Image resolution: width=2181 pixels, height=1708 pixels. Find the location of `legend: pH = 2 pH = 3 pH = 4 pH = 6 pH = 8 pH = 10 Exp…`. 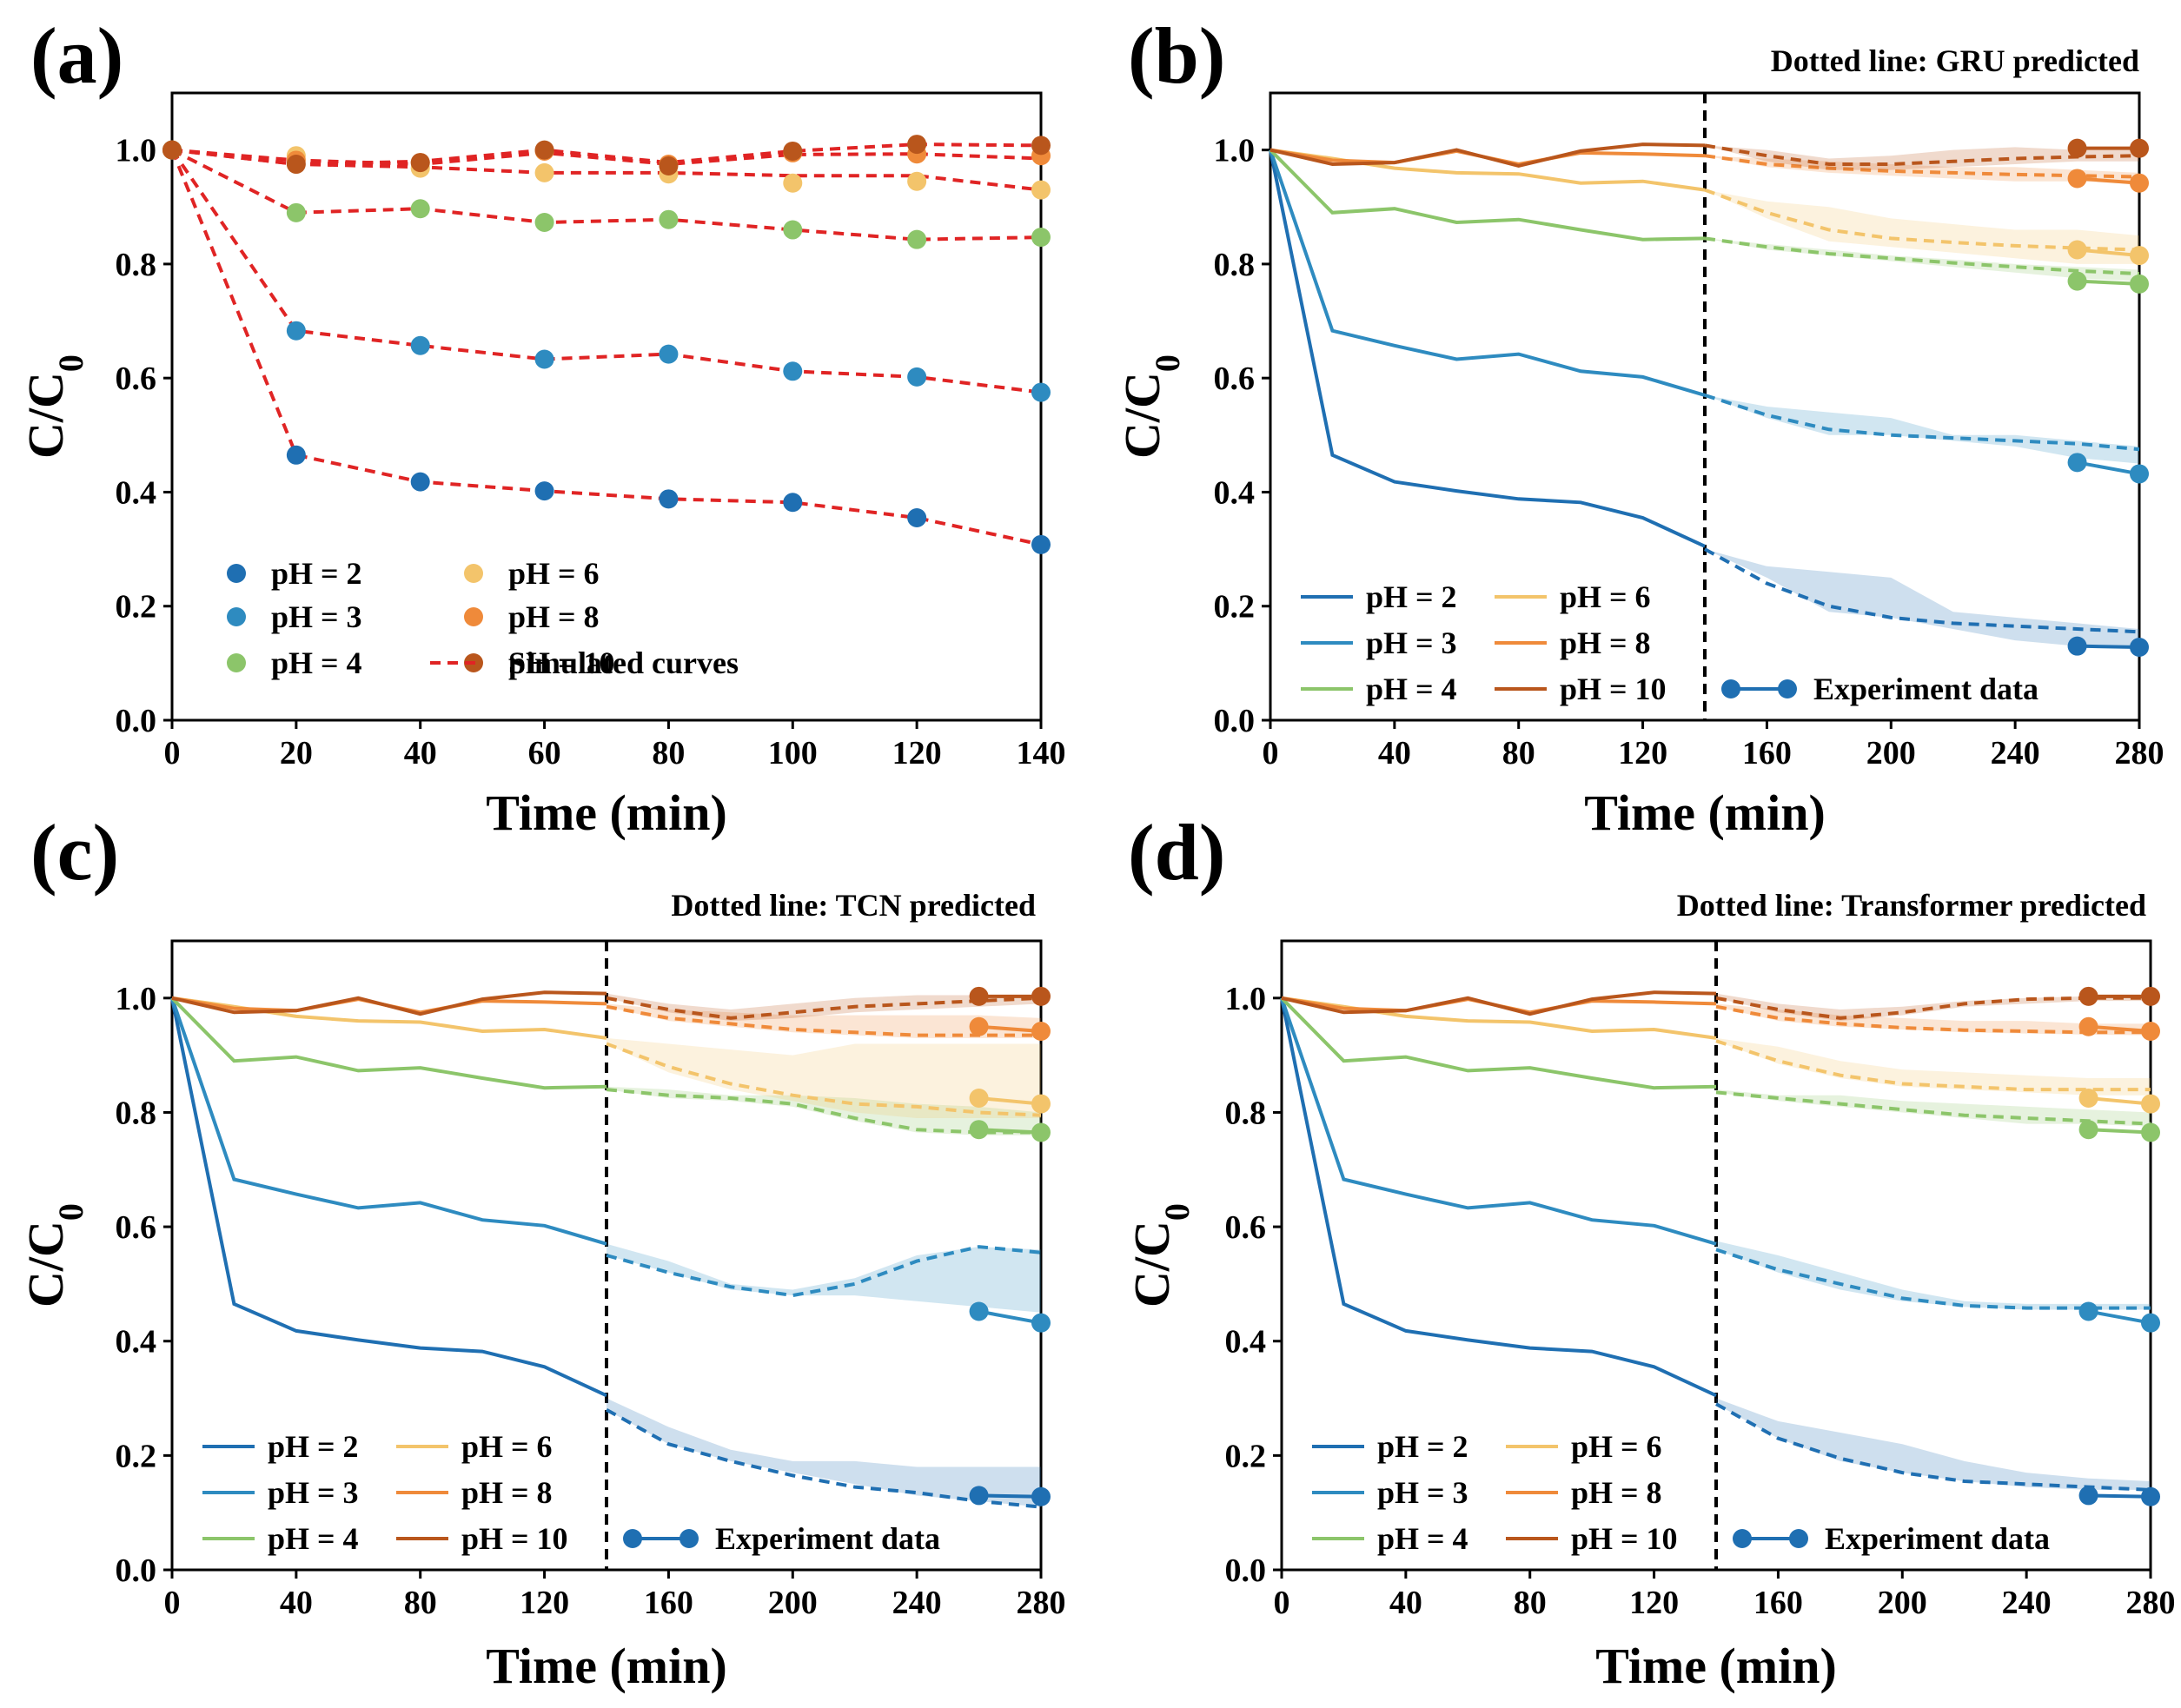

legend: pH = 2 pH = 3 pH = 4 pH = 6 pH = 8 pH = 10 Exp… is located at coordinates (571, 1492).